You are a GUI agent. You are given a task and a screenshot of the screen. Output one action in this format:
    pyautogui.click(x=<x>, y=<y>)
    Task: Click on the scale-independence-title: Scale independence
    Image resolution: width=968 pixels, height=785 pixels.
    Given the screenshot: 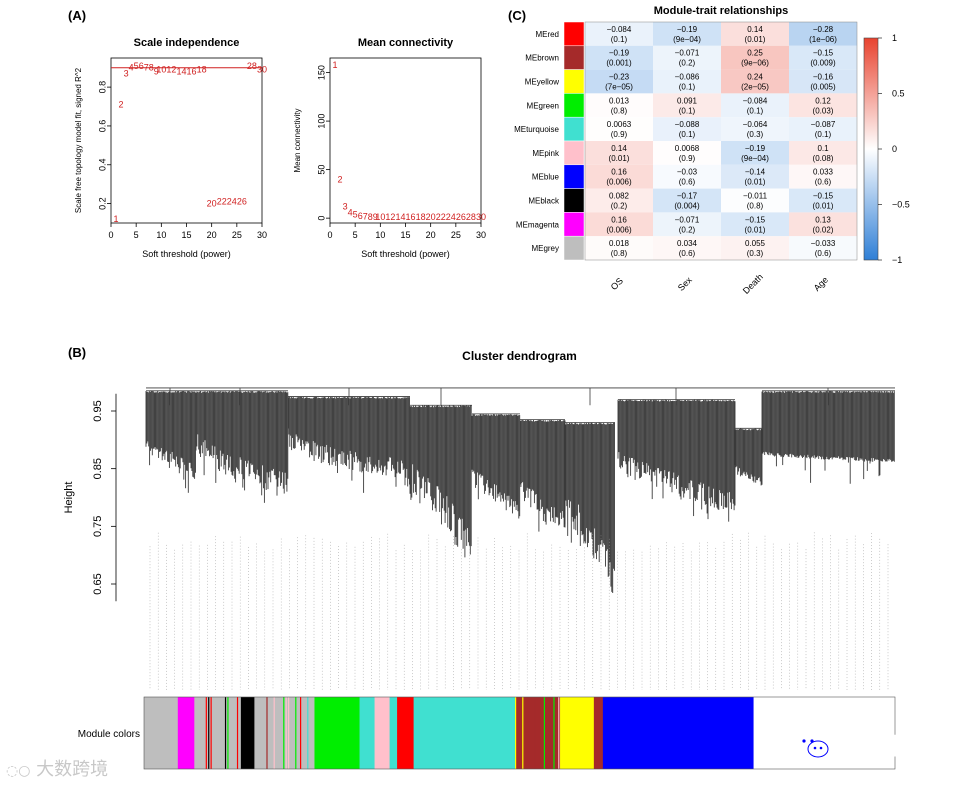 What is the action you would take?
    pyautogui.click(x=187, y=43)
    